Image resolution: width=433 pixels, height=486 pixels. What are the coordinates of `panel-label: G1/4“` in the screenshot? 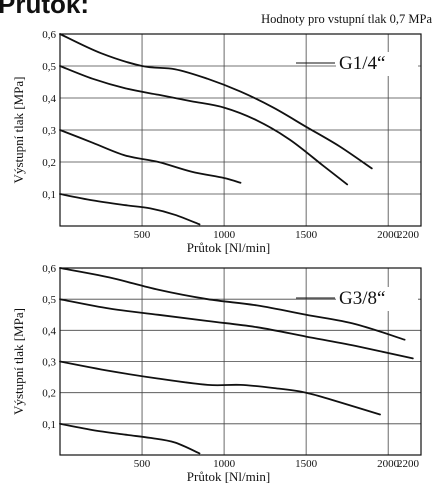 It's located at (362, 63).